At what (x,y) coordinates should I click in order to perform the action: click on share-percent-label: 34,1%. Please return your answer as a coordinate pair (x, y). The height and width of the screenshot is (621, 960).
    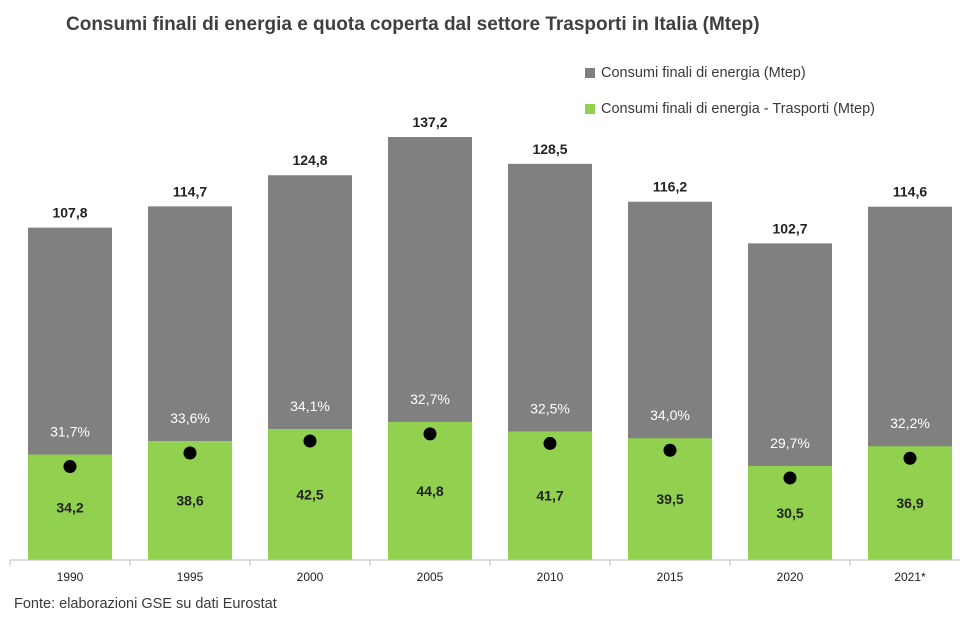
    Looking at the image, I should click on (310, 406).